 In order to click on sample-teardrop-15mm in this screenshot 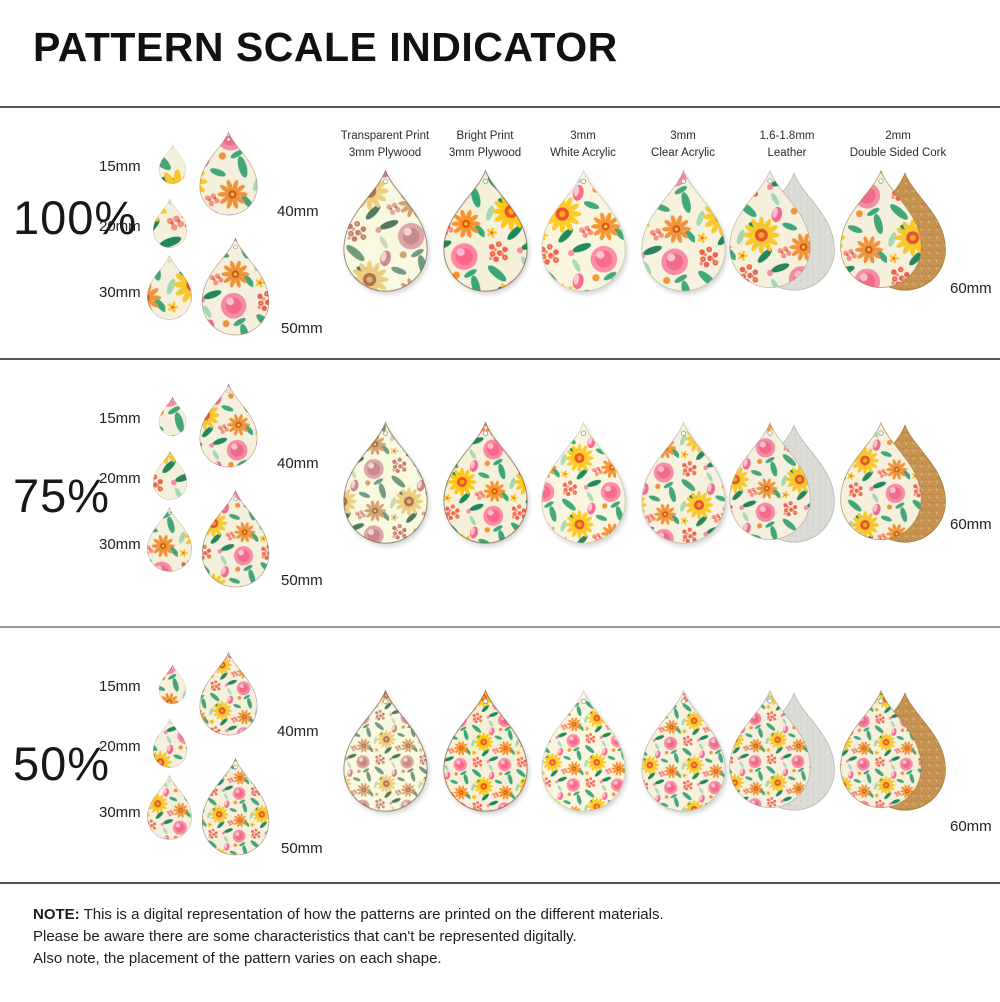, I will do `click(172, 684)`.